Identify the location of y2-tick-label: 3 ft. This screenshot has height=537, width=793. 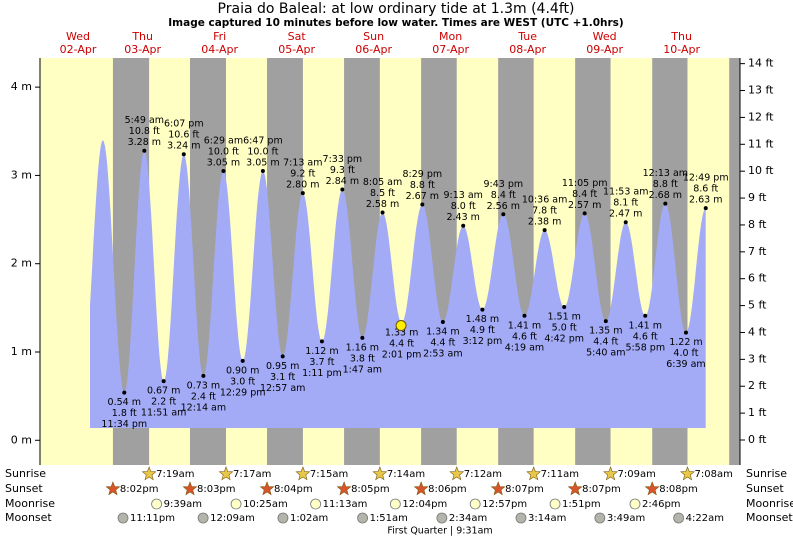
(757, 358).